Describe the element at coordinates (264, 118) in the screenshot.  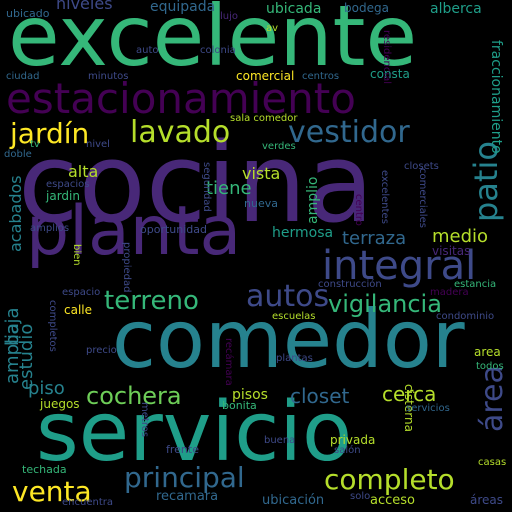
I see `word-sala-comedor: sala comedor` at that location.